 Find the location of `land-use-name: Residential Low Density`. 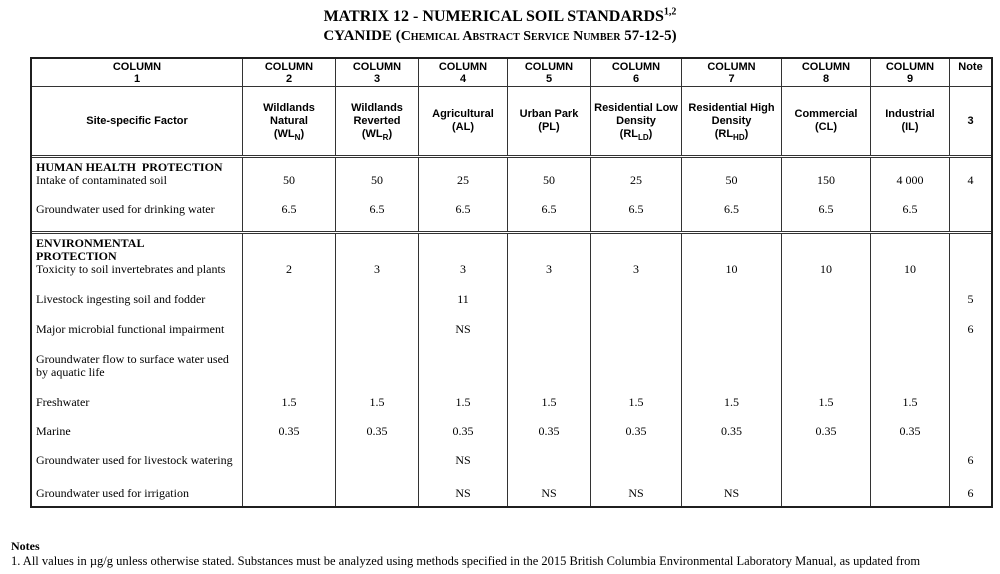

land-use-name: Residential Low Density is located at coordinates (636, 114).